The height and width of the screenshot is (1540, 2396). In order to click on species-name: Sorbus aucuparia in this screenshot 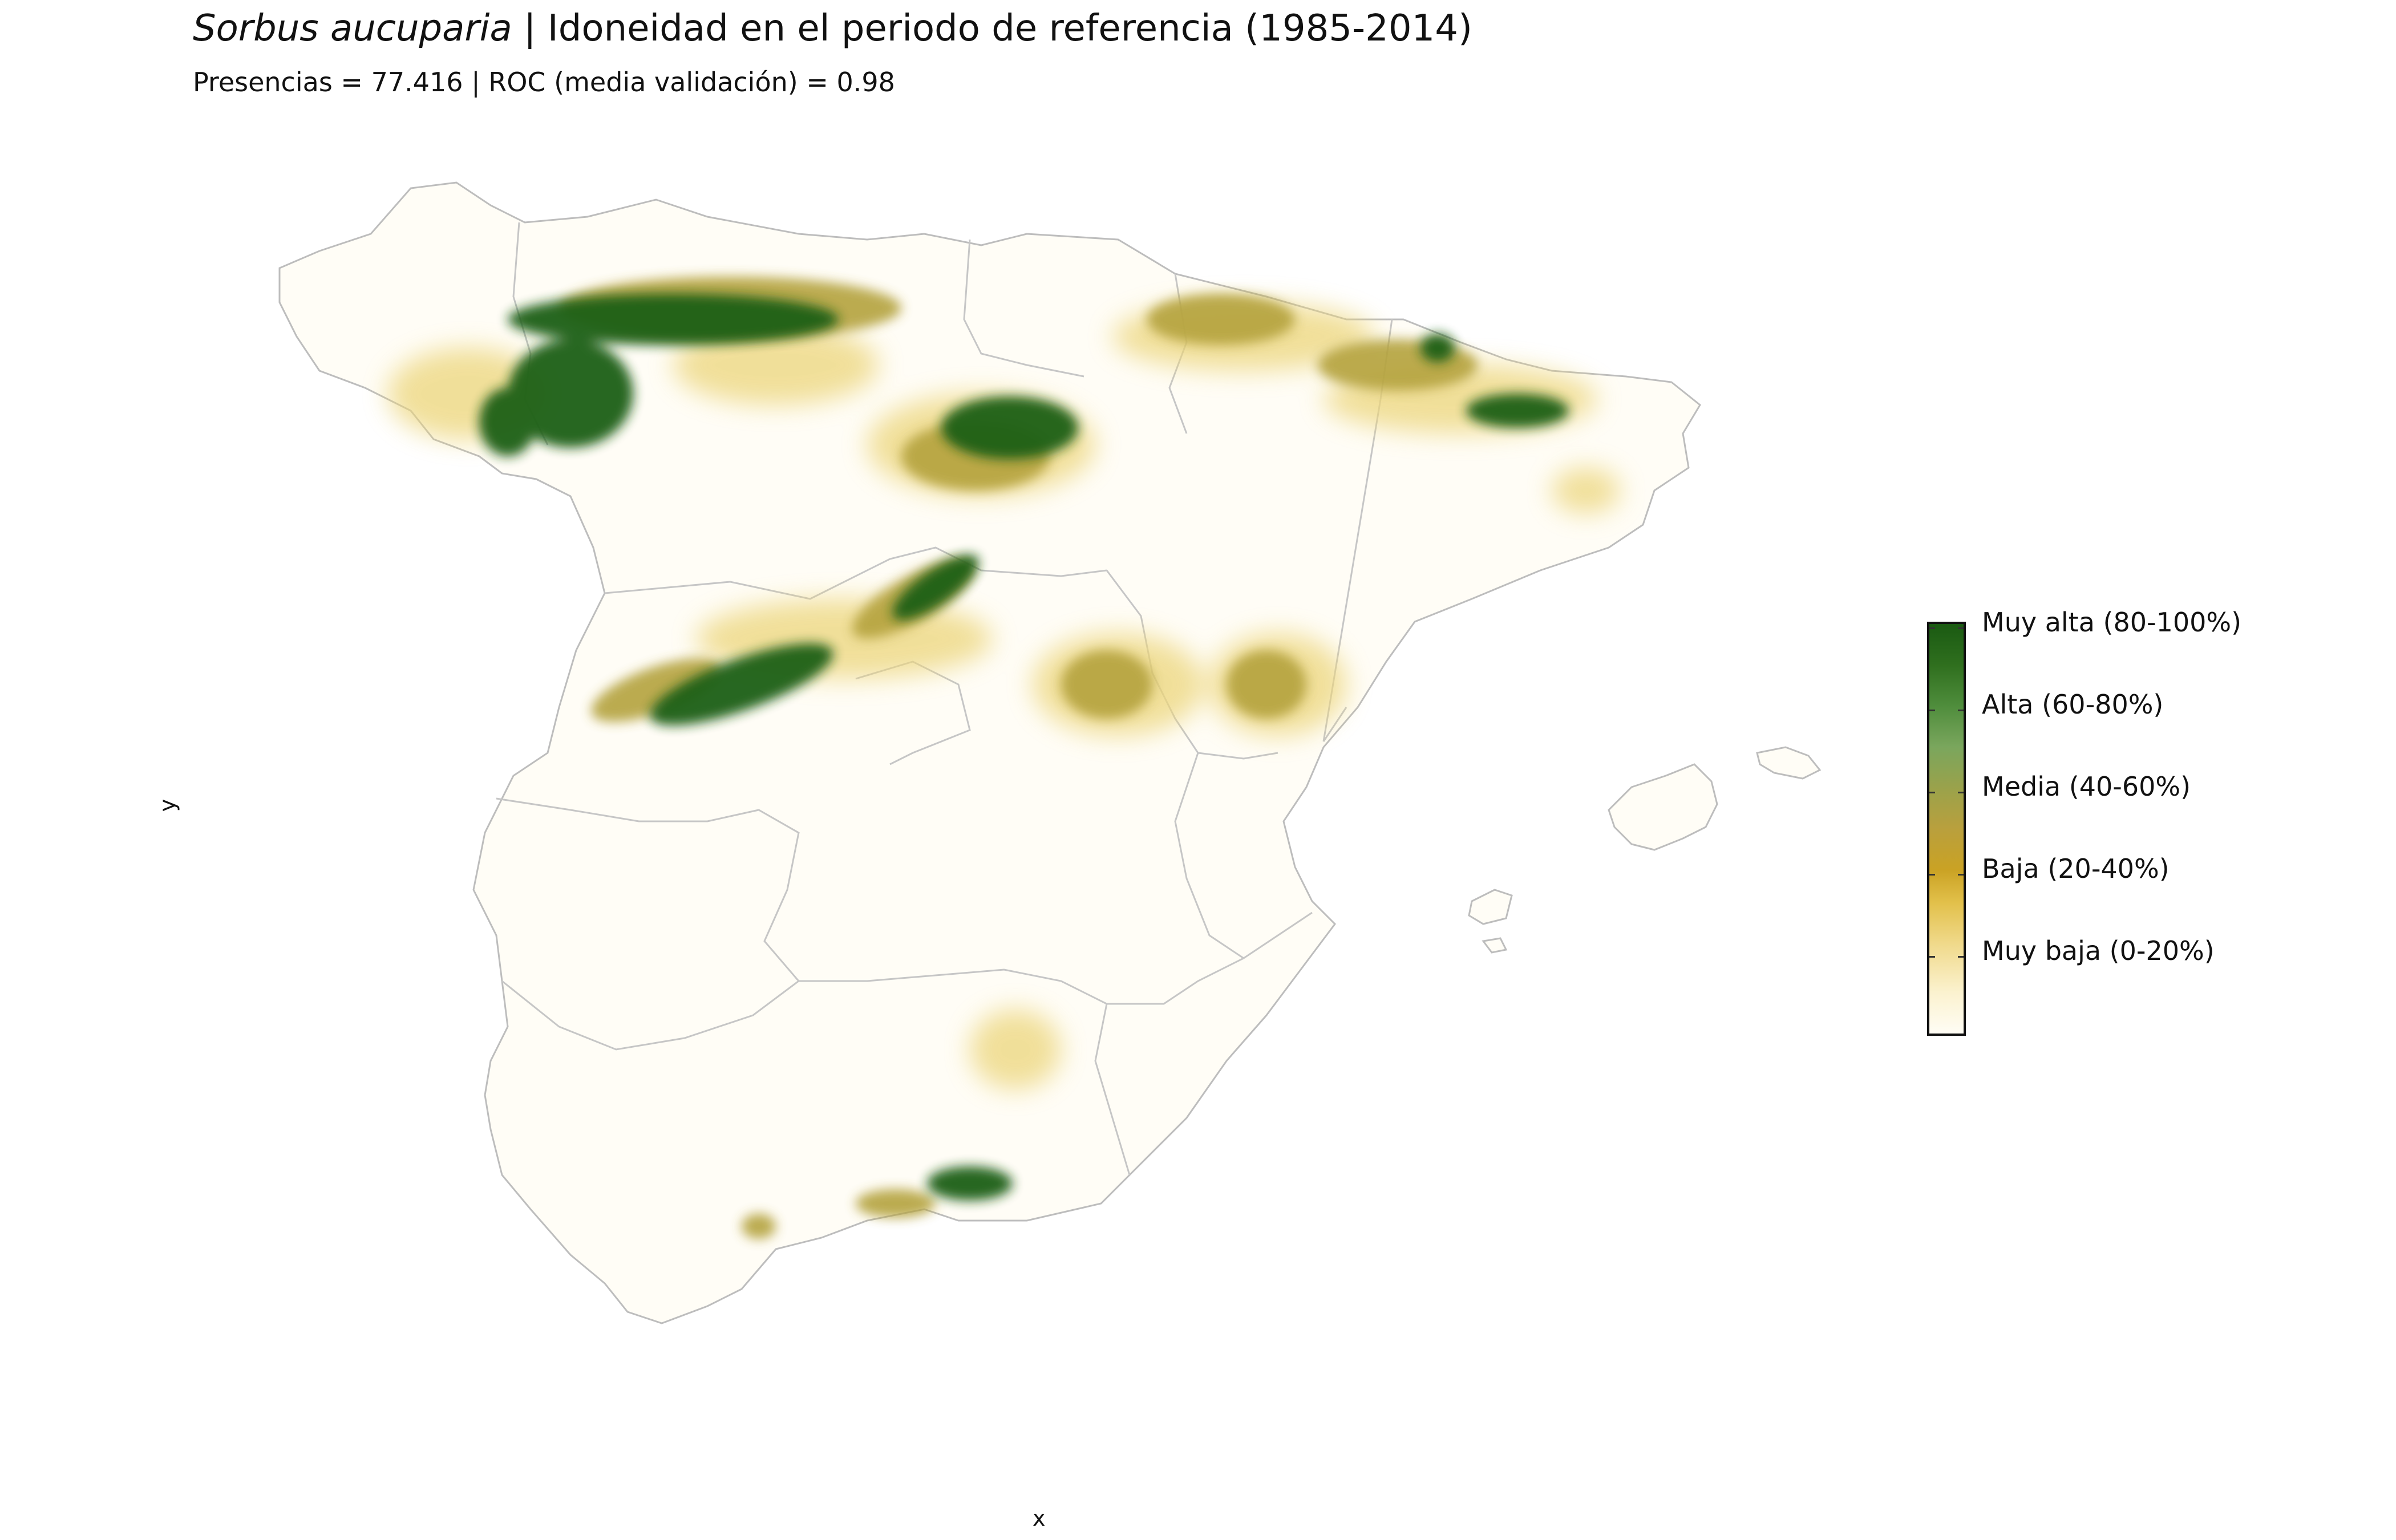, I will do `click(353, 29)`.